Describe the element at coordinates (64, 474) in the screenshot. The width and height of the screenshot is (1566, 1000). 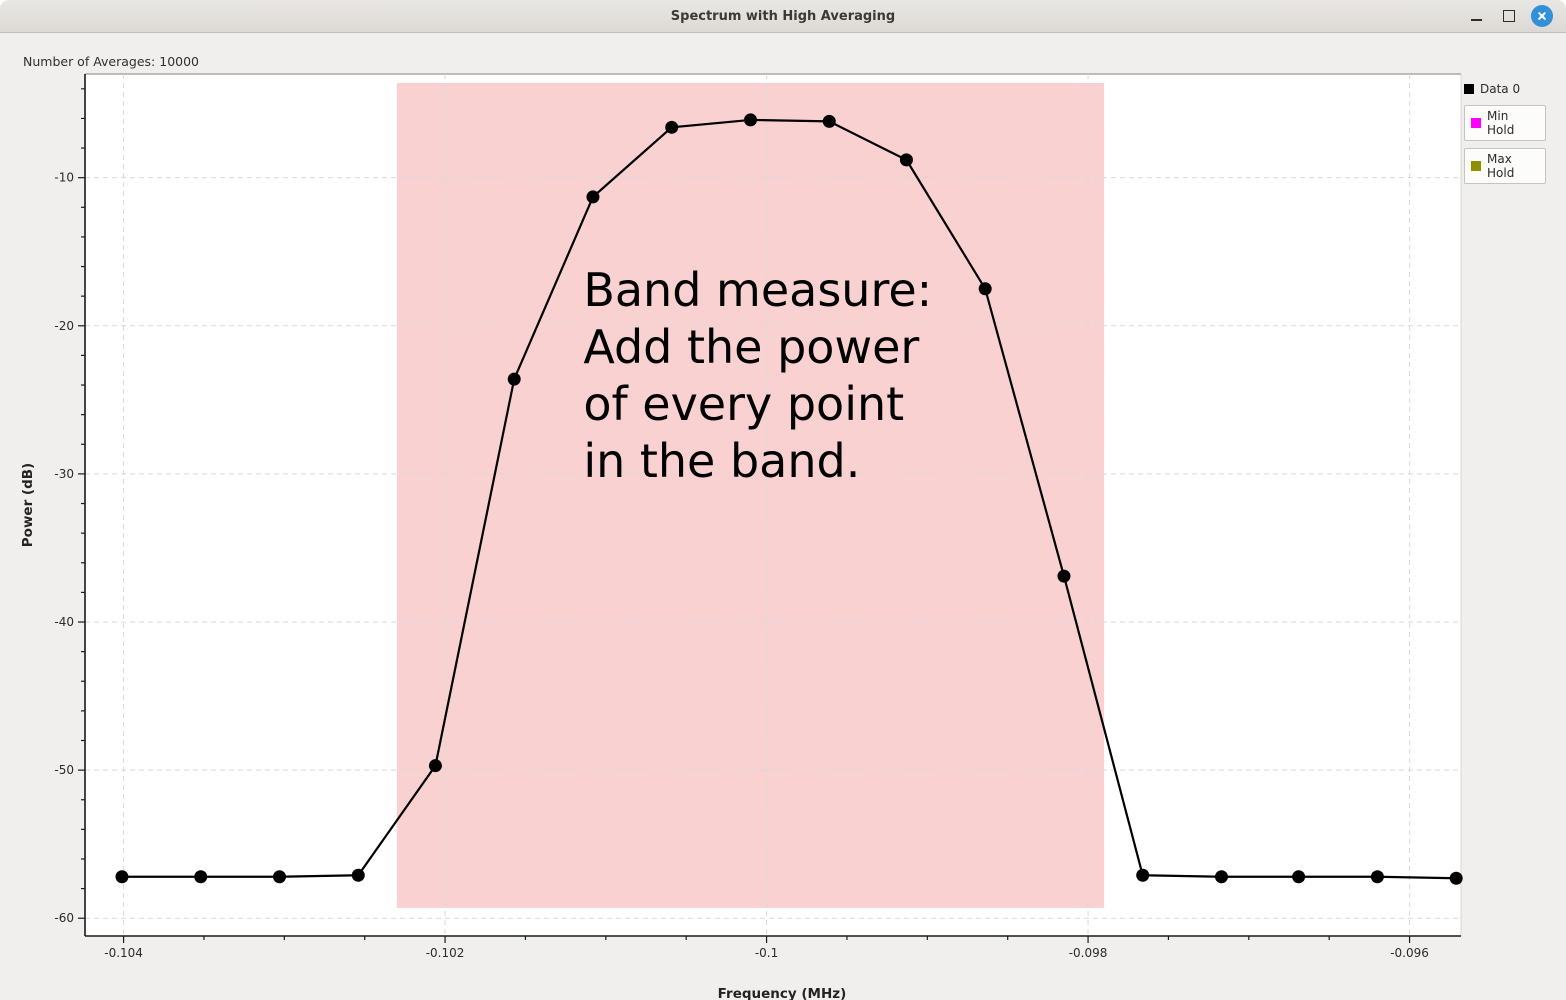
I see `y-tick-label: -30` at that location.